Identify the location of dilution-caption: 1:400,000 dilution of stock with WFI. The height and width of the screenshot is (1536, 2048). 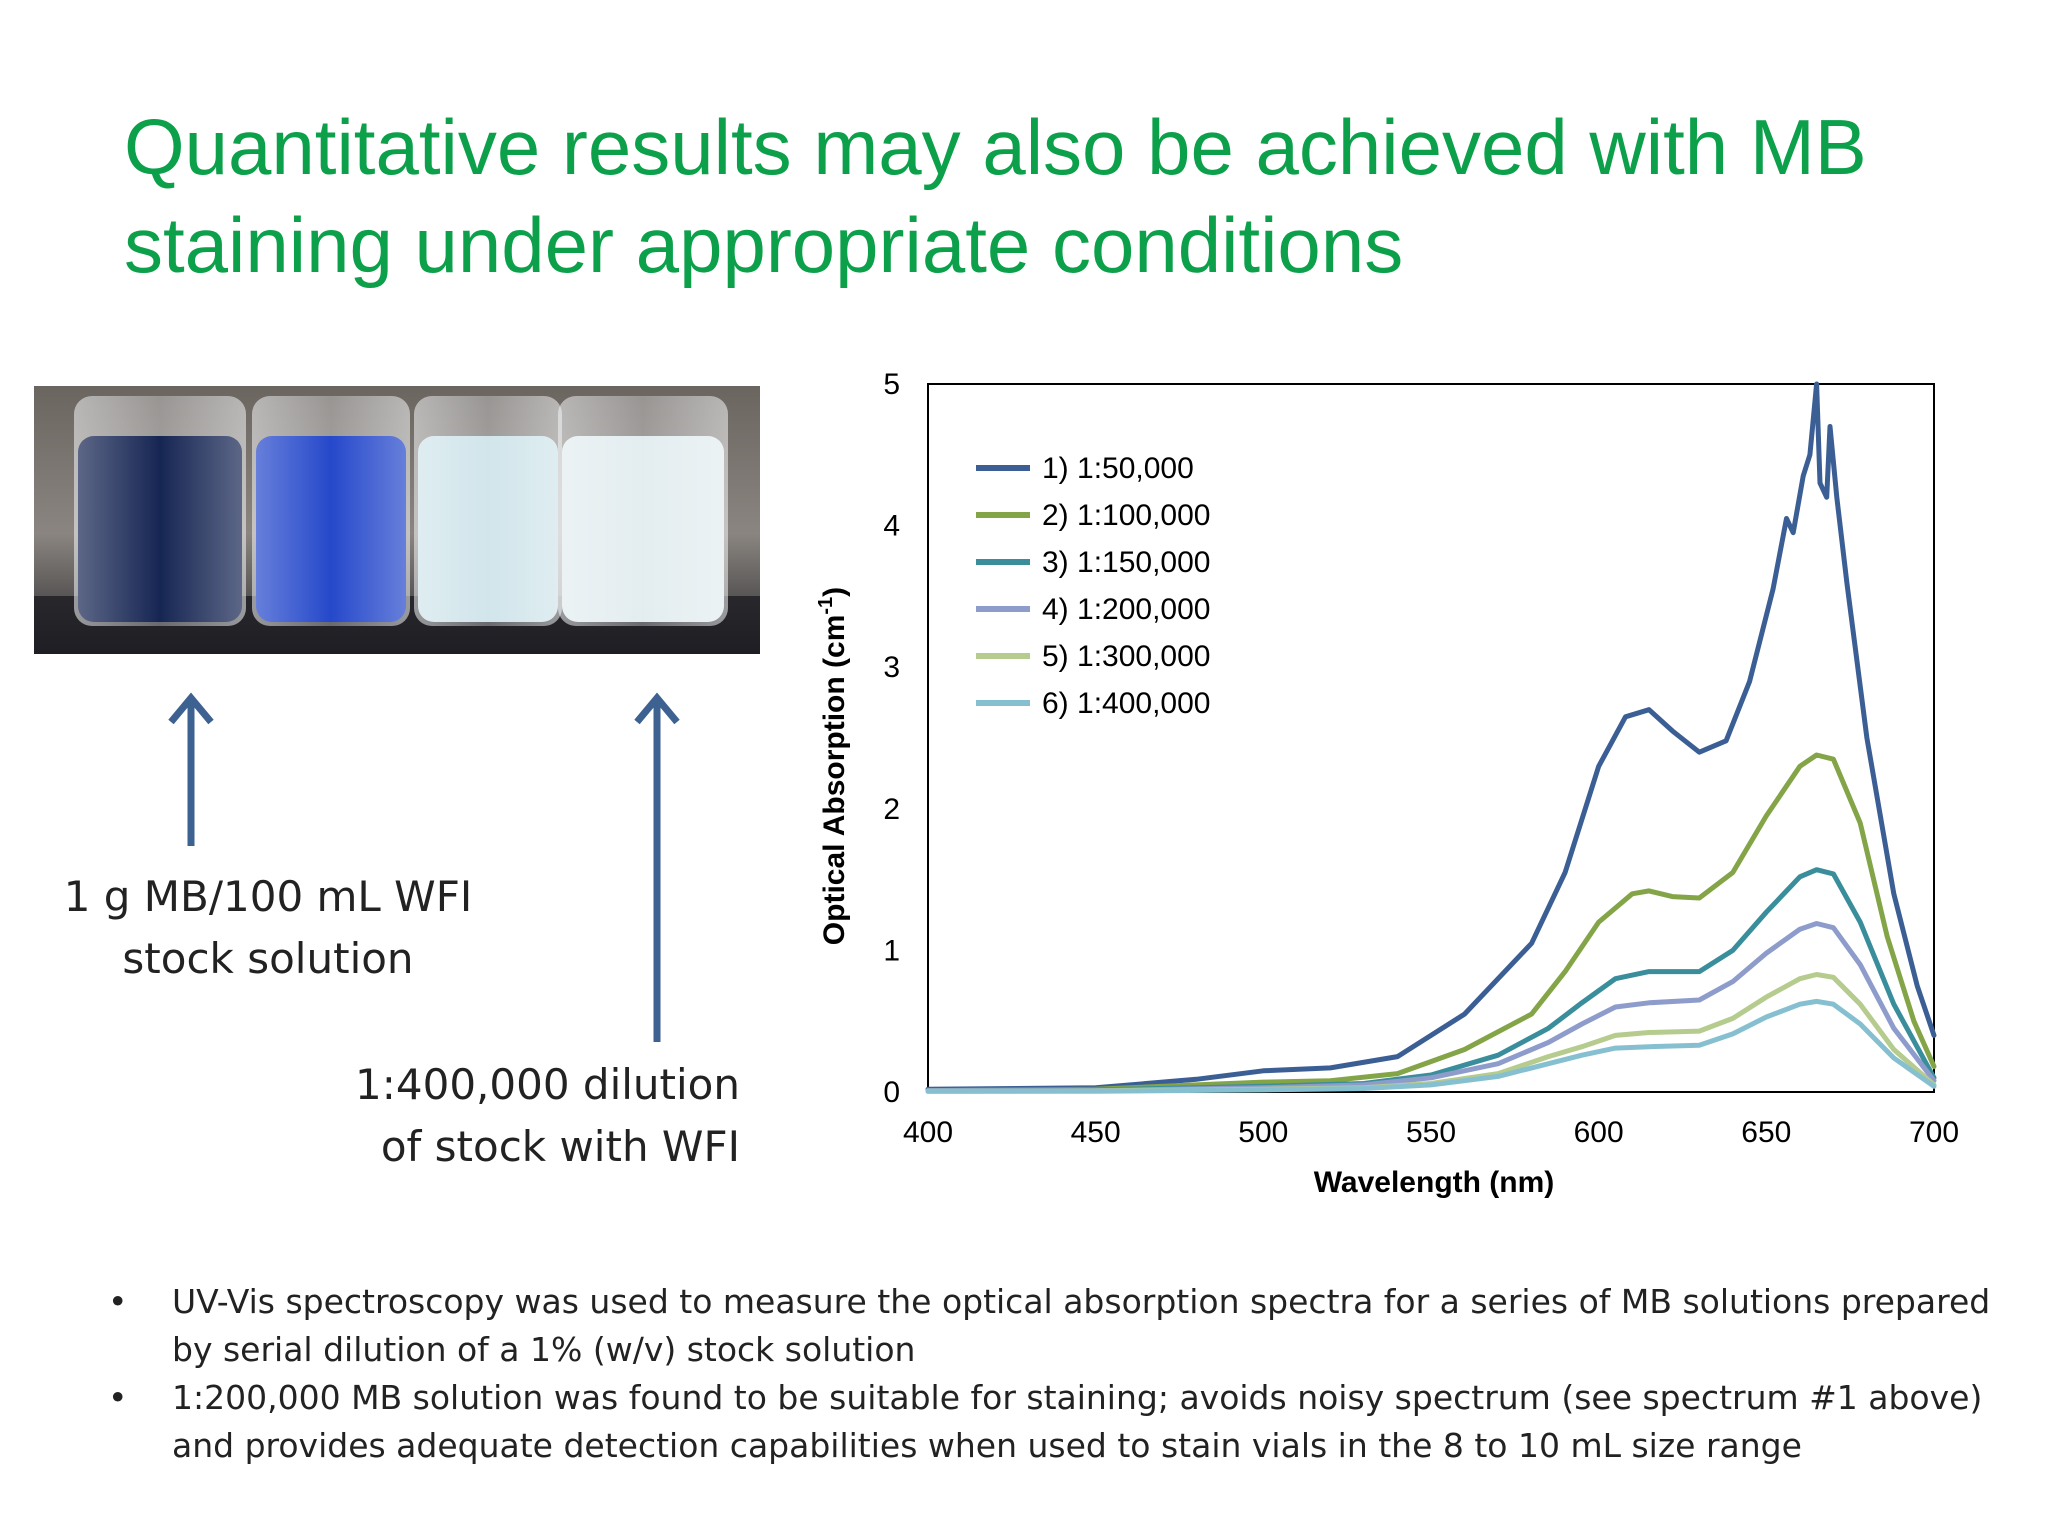
(530, 1116).